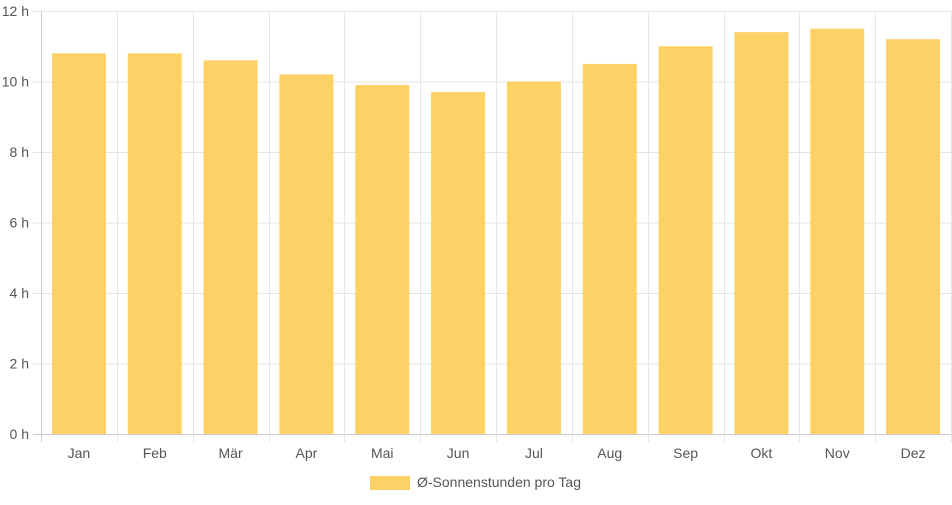  What do you see at coordinates (19, 364) in the screenshot?
I see `y-tick-label: 2 h` at bounding box center [19, 364].